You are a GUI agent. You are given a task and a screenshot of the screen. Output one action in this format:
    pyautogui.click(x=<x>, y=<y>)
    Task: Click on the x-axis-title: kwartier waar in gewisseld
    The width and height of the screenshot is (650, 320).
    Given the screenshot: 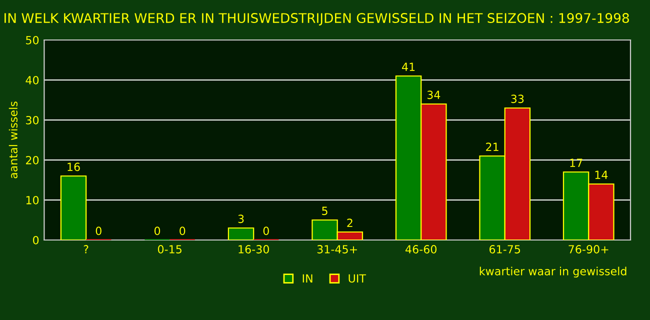 What is the action you would take?
    pyautogui.click(x=553, y=272)
    